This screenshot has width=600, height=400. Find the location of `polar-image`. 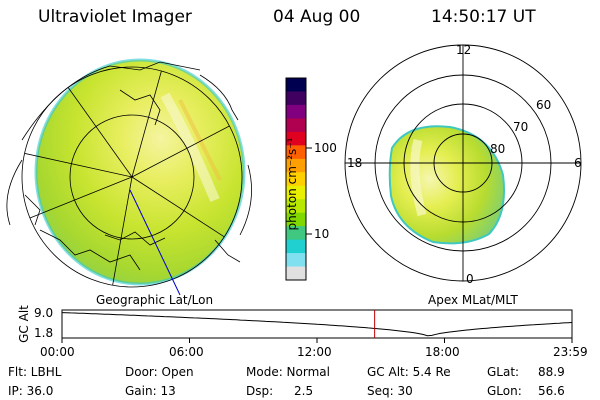

polar-image is located at coordinates (447, 185).